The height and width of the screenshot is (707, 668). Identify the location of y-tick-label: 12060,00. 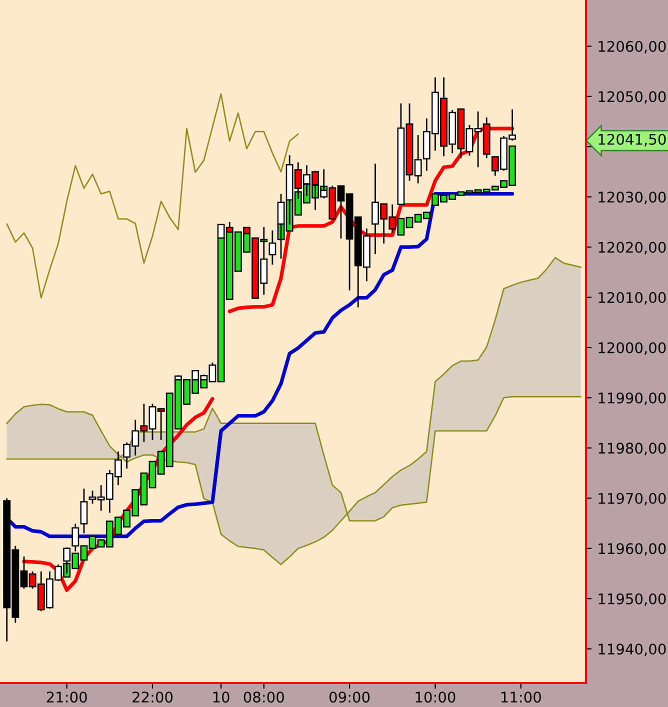
(632, 47).